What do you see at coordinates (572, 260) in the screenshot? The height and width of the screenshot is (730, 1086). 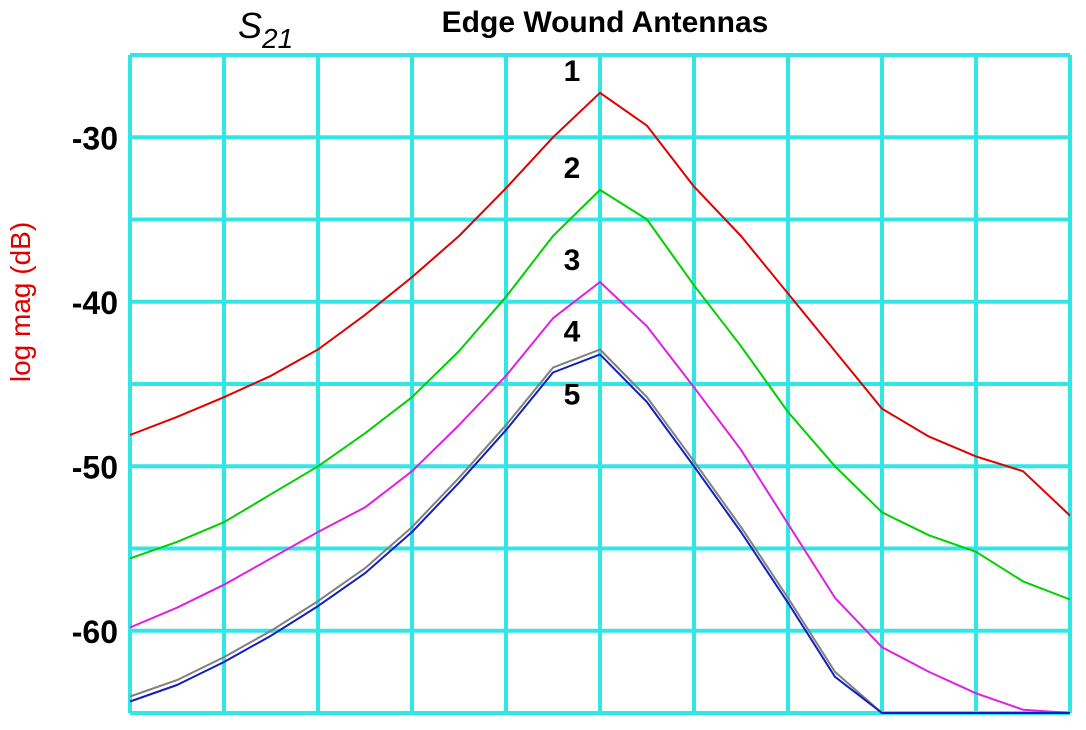 I see `curve-label-3: 3` at bounding box center [572, 260].